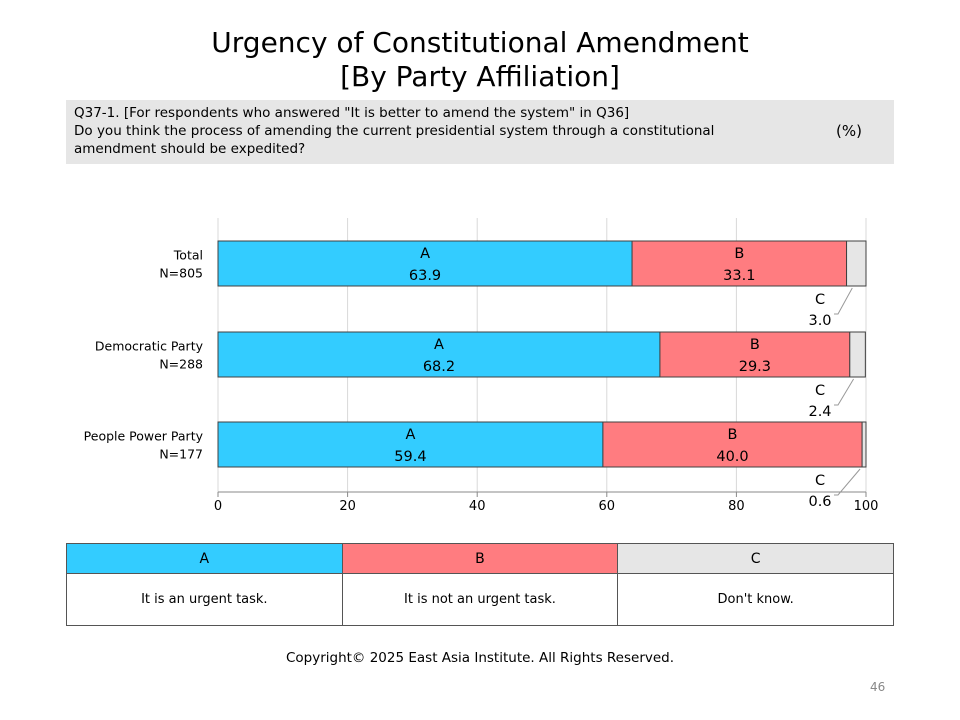 The width and height of the screenshot is (960, 720). Describe the element at coordinates (425, 254) in the screenshot. I see `segment-name-a-0: A` at that location.